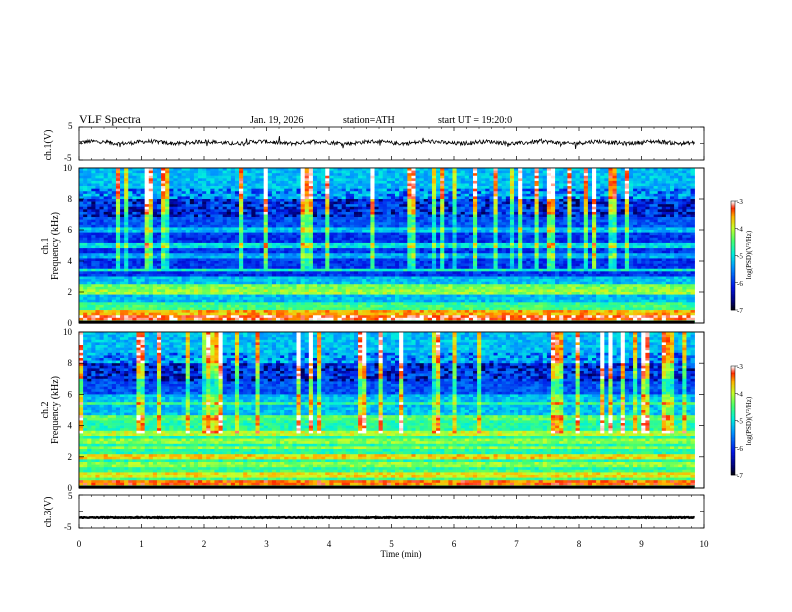 The height and width of the screenshot is (612, 792). I want to click on ch1-spec-freq-label: Frequency (kHz), so click(55, 246).